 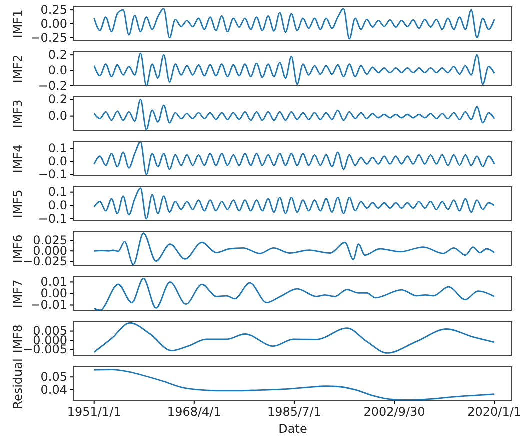 What do you see at coordinates (53, 85) in the screenshot?
I see `y-tick-label: −0.2` at bounding box center [53, 85].